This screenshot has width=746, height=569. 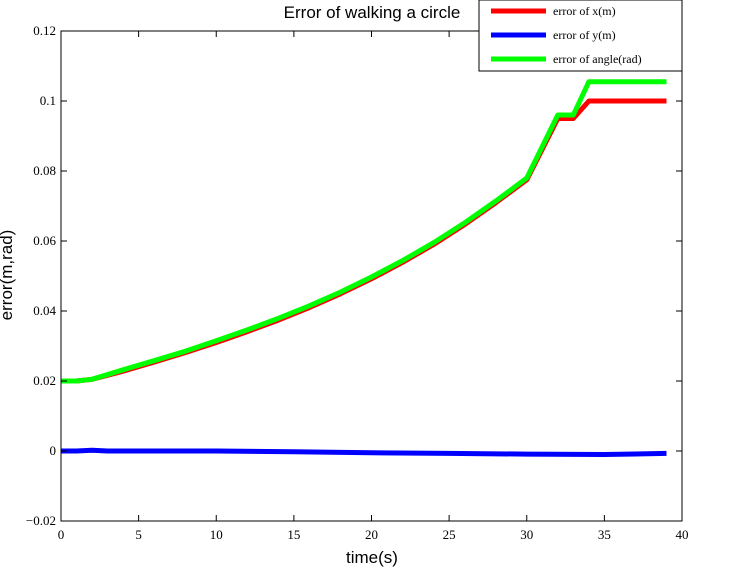 I want to click on y-axis-title: error(m,rad), so click(x=8, y=275).